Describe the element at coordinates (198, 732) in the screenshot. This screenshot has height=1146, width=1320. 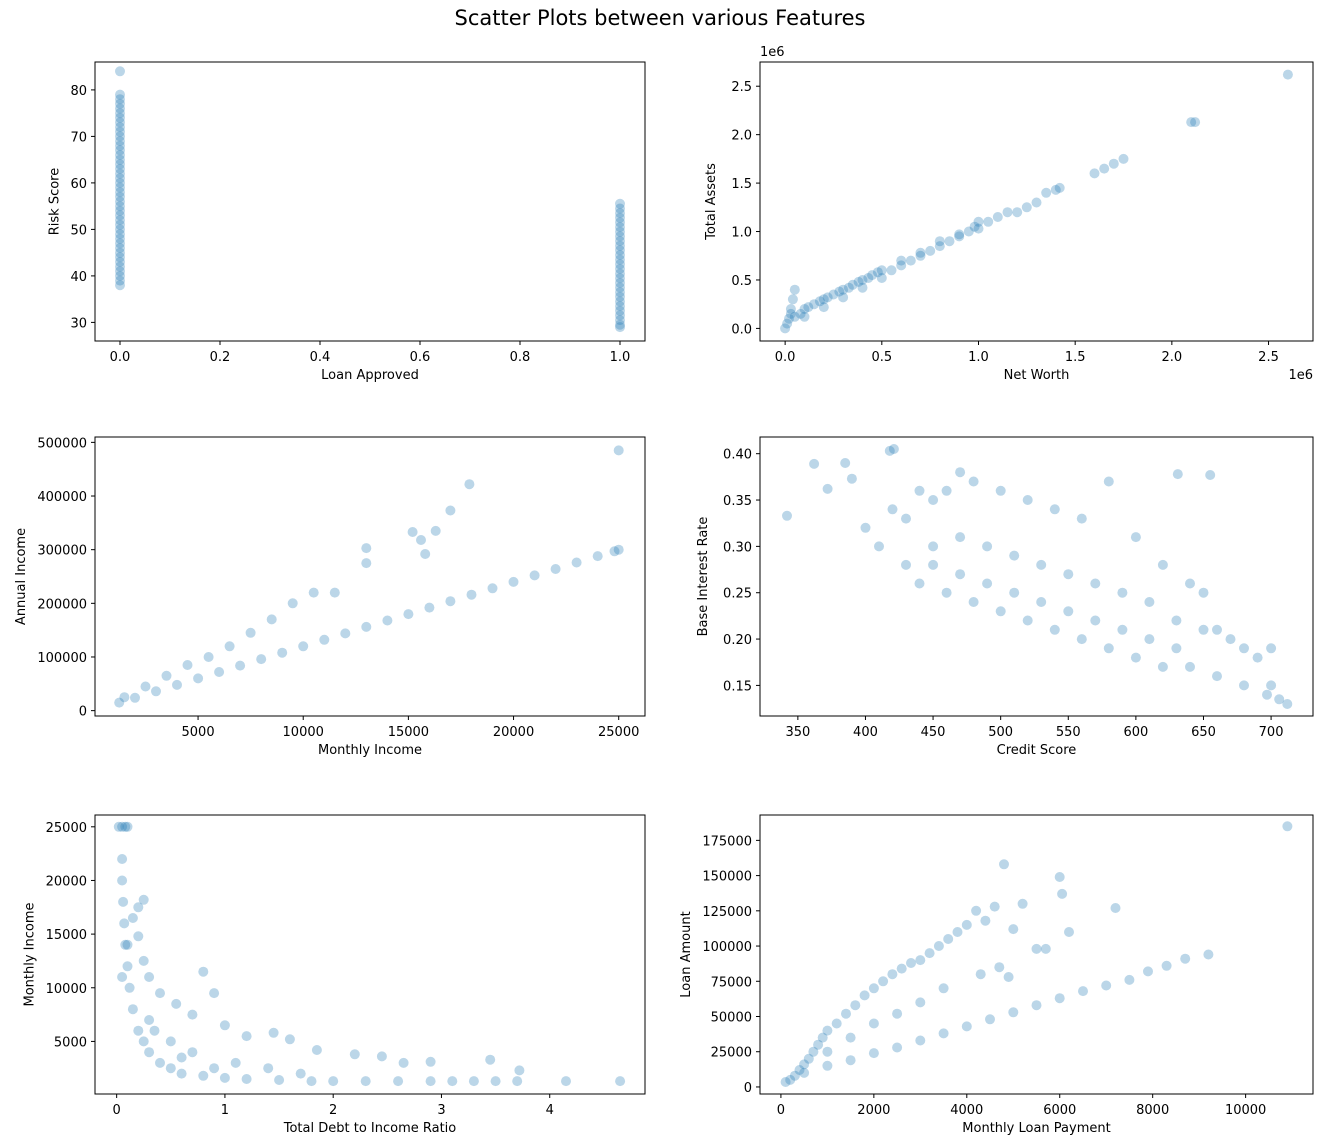
I see `x-tick-label: 5000` at that location.